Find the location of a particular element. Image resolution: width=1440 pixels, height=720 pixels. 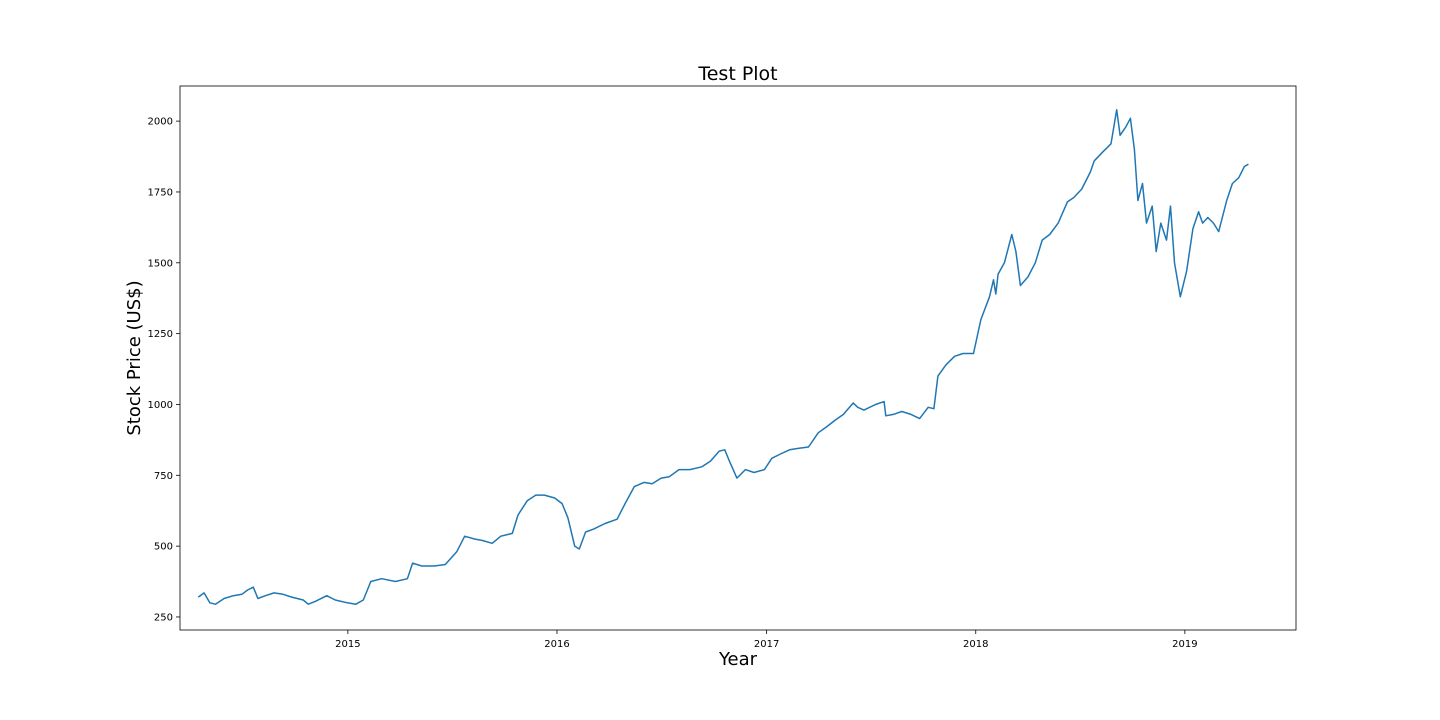

chart-title: Test Plot is located at coordinates (737, 74).